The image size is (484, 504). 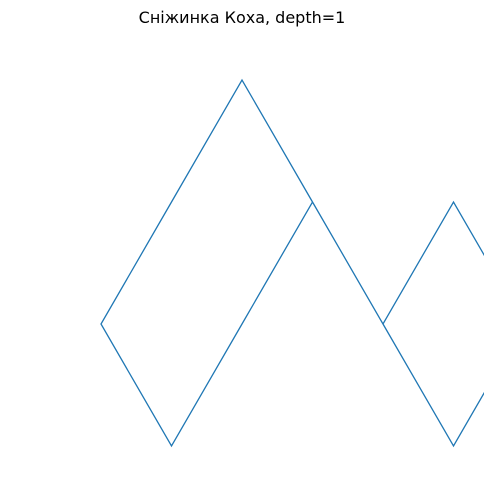 What do you see at coordinates (242, 17) in the screenshot?
I see `chart-title: Сніжинка Коха, depth=1` at bounding box center [242, 17].